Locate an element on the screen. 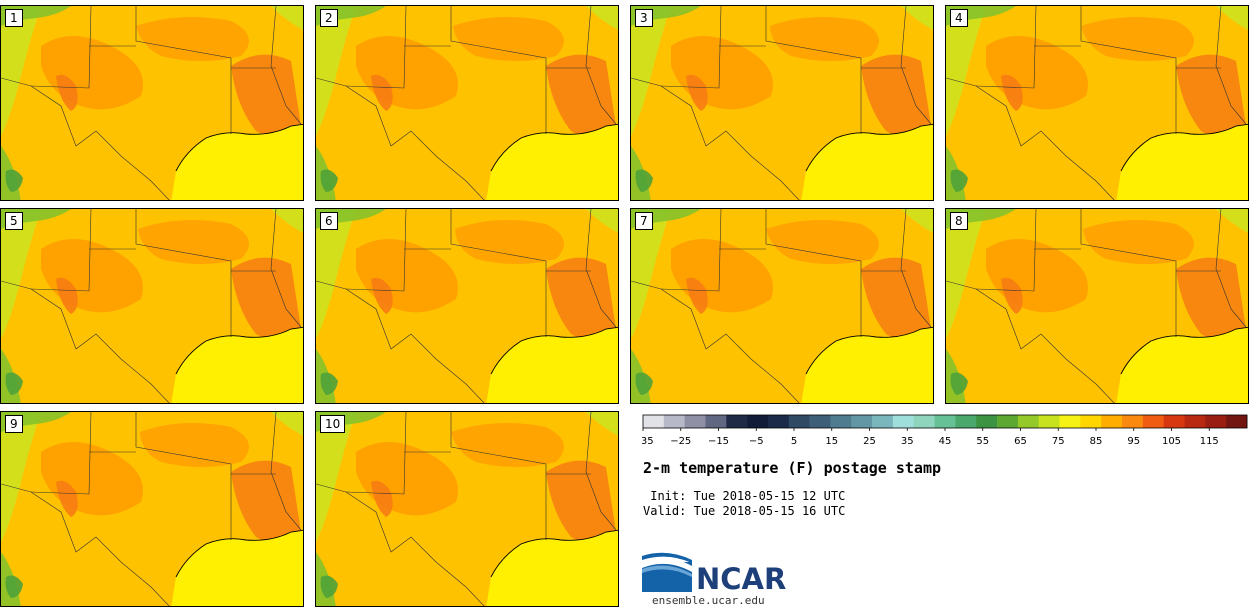  stamp-panel: 7 is located at coordinates (782, 306).